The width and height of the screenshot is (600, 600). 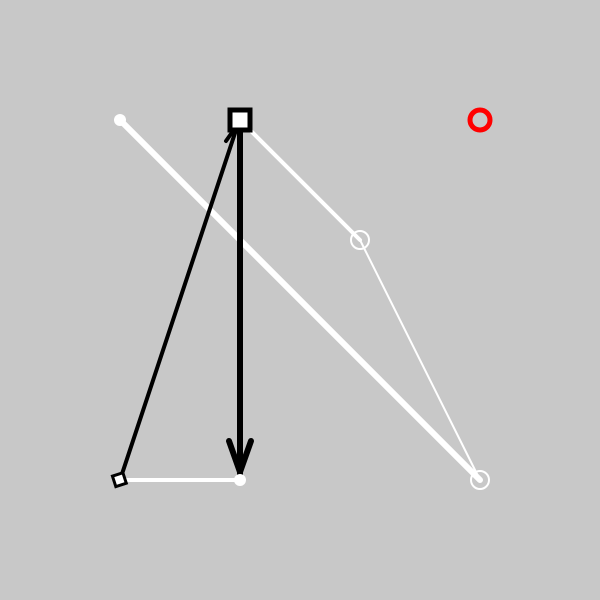 I want to click on top-right-node, so click(x=480, y=120).